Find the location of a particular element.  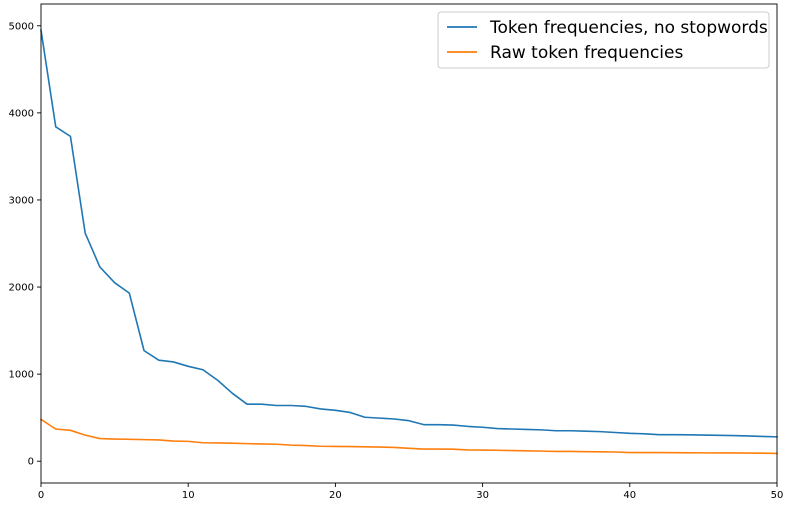

x-tick-label: 0 is located at coordinates (41, 495).